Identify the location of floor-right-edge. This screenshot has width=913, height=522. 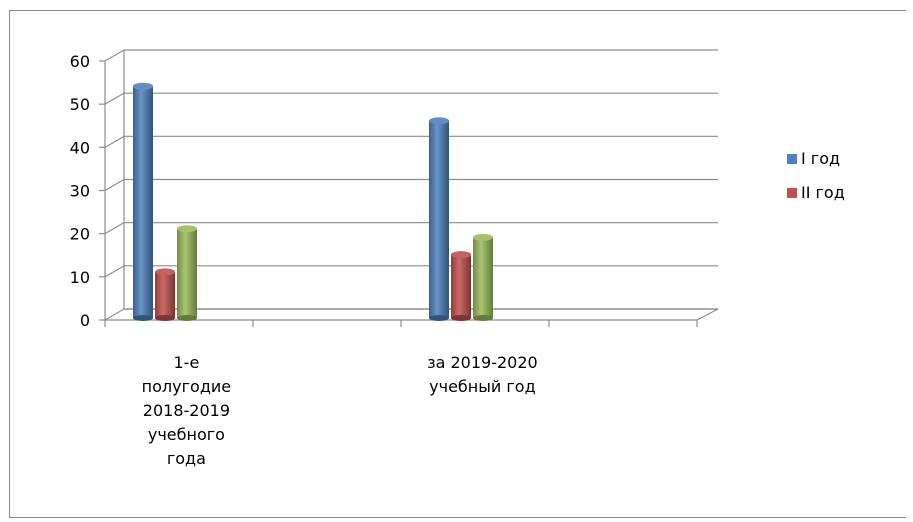
(707, 314).